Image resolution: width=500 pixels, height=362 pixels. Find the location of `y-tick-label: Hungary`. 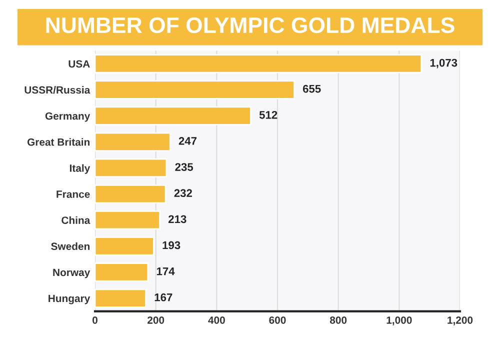

y-tick-label: Hungary is located at coordinates (69, 299).